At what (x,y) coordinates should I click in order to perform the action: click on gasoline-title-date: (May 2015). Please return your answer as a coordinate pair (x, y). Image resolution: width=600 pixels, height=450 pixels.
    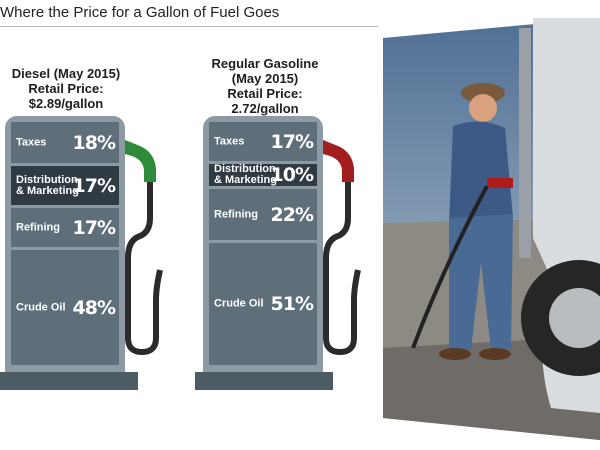
    Looking at the image, I should click on (265, 78).